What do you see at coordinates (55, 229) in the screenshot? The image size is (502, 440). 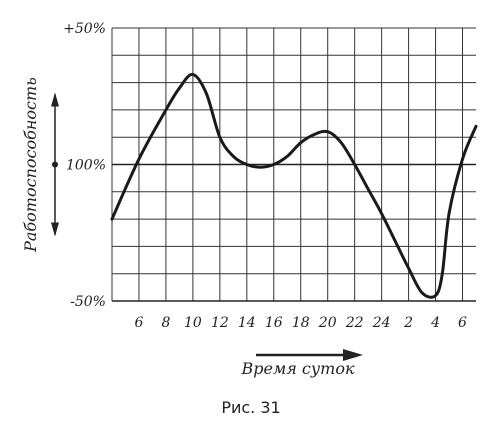 I see `y-arrow-down-head` at bounding box center [55, 229].